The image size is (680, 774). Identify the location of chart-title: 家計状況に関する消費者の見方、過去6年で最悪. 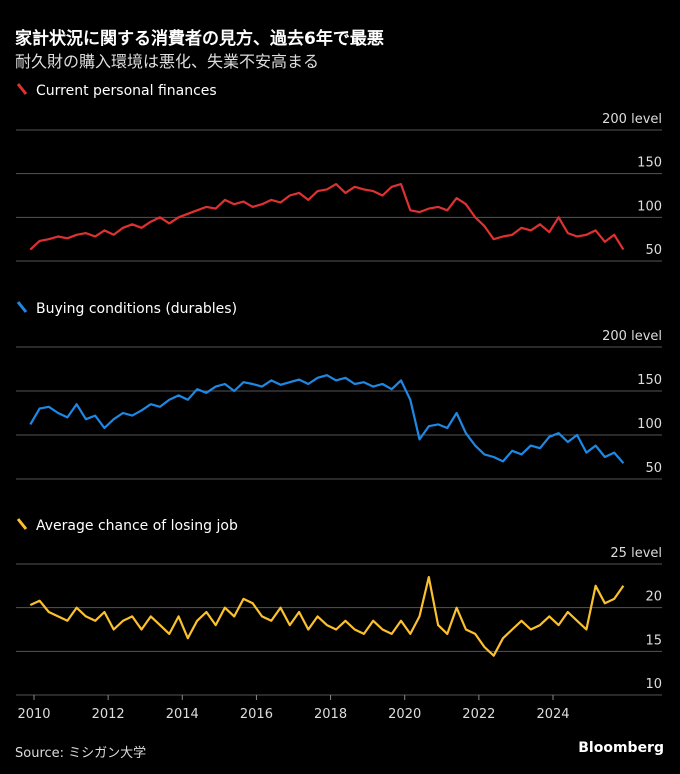
(199, 39).